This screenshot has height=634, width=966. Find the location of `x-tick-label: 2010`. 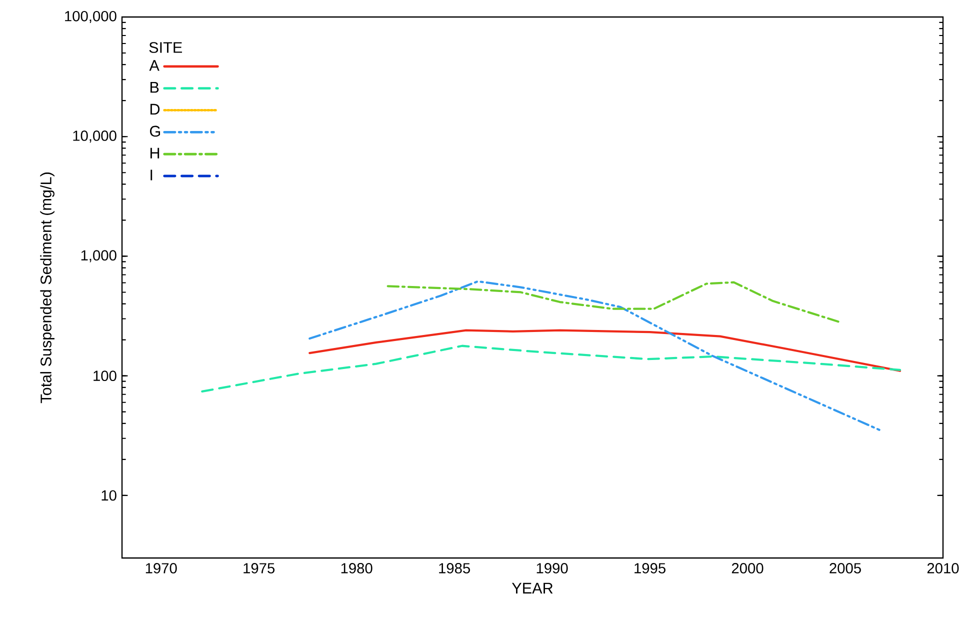

x-tick-label: 2010 is located at coordinates (943, 568).